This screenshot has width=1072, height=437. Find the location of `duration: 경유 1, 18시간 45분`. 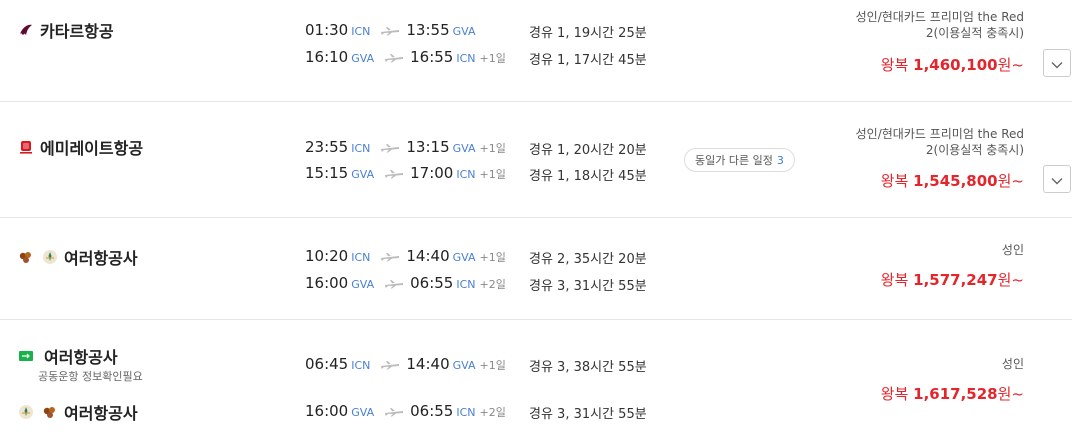

duration: 경유 1, 18시간 45분 is located at coordinates (588, 176).